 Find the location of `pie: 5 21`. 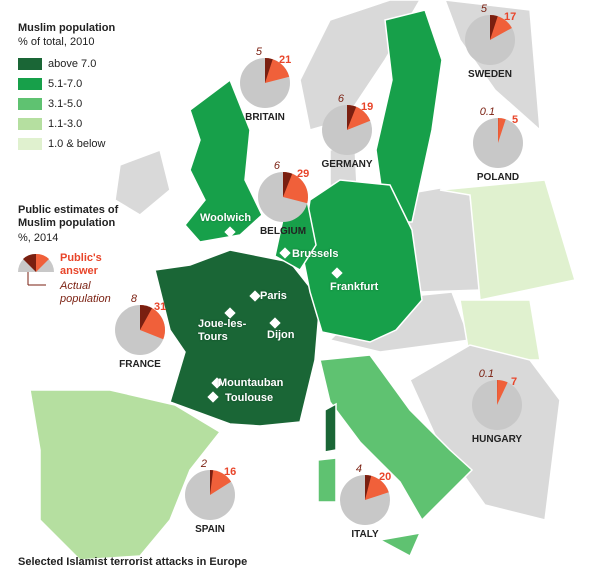

pie: 5 21 is located at coordinates (265, 77).